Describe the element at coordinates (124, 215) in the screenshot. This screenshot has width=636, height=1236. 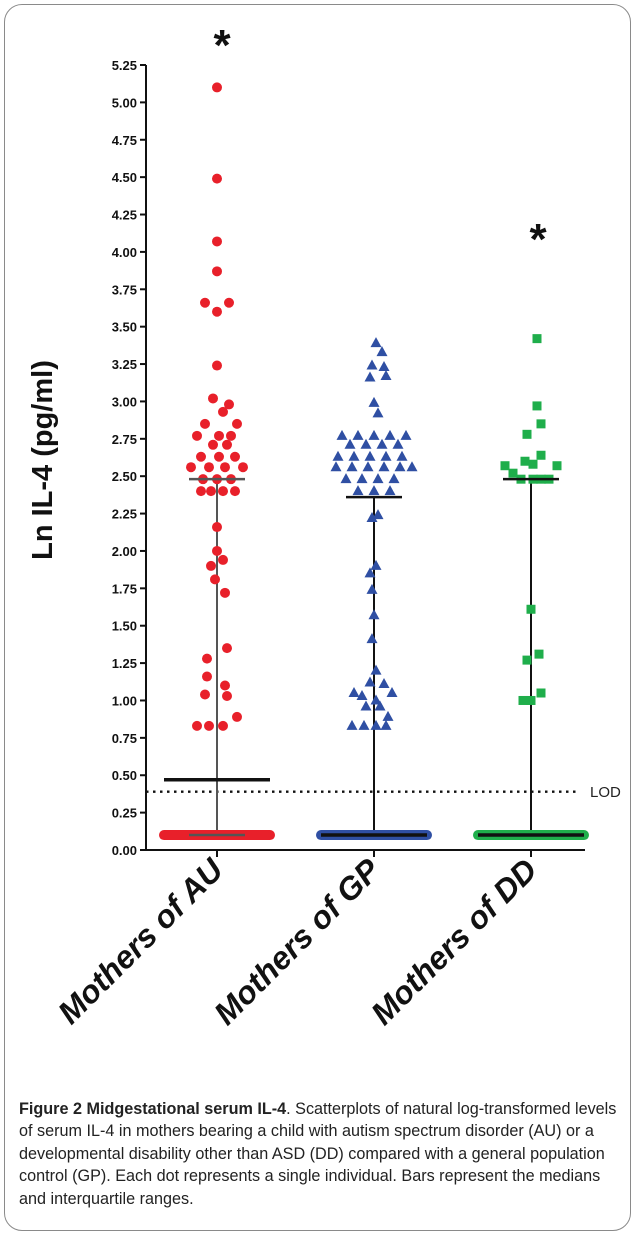
I see `y-tick-label: 4.25` at that location.